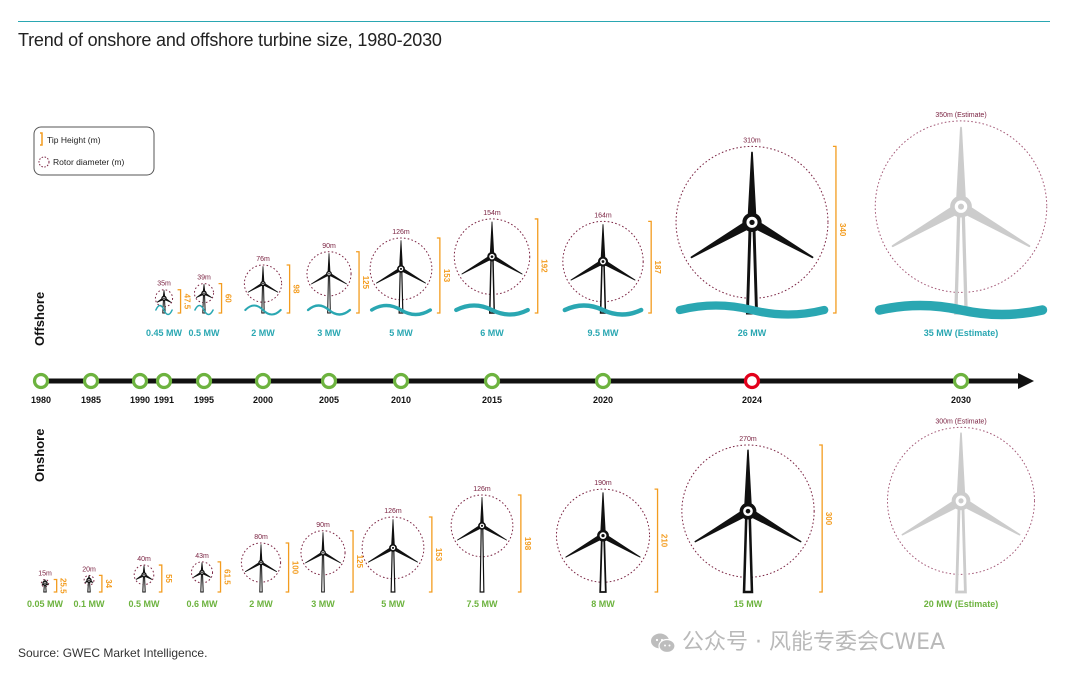  I want to click on chat-bubble-logo-icon, so click(663, 643).